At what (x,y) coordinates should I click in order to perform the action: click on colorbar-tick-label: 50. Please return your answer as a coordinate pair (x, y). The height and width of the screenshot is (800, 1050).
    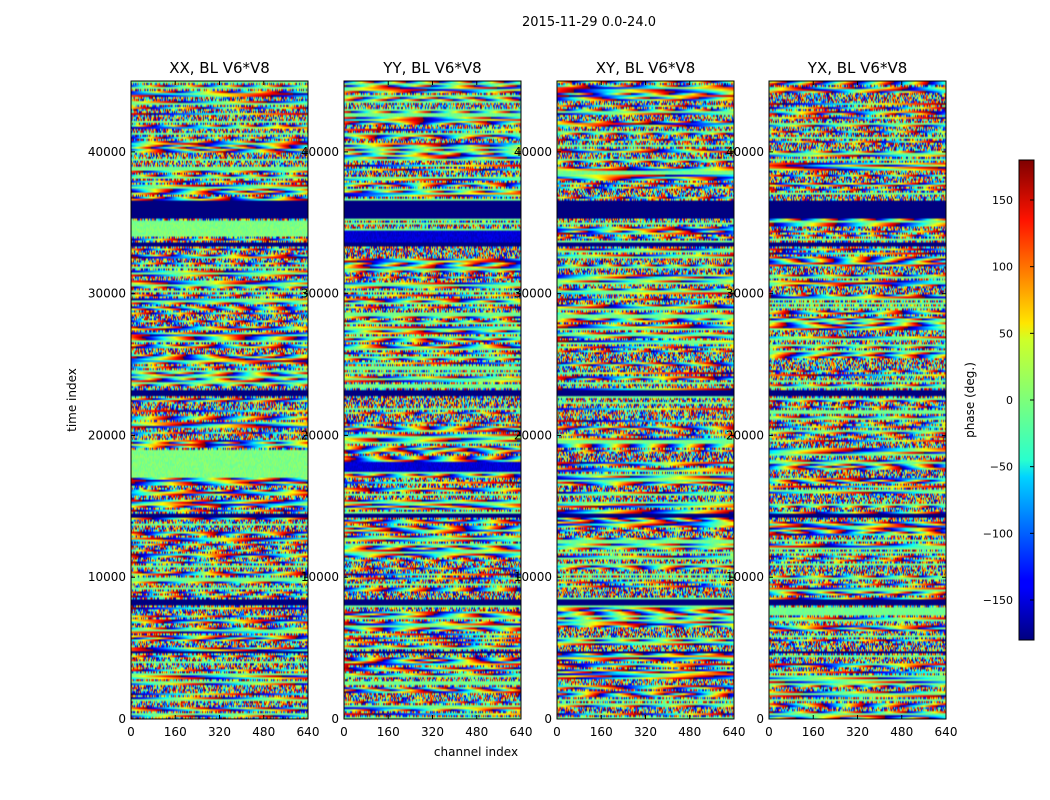
    Looking at the image, I should click on (1006, 333).